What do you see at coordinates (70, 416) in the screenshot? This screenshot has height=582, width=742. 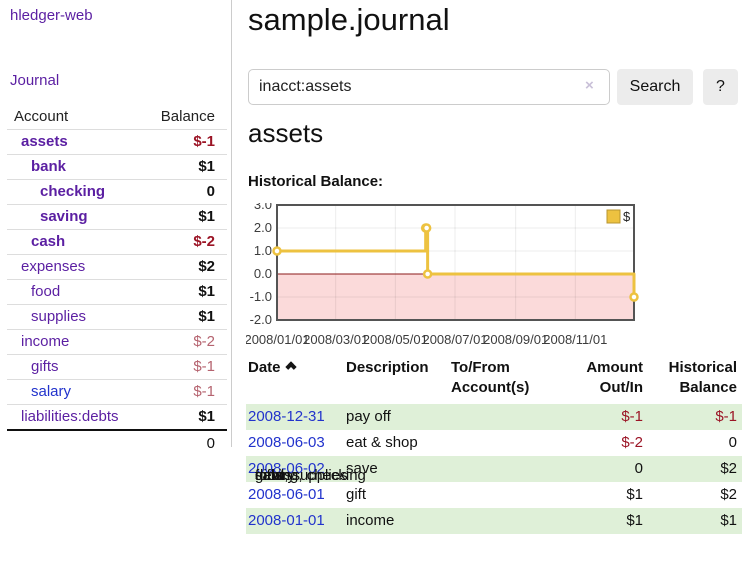 I see `account-link-liabilities-debts: liabilities:debts` at bounding box center [70, 416].